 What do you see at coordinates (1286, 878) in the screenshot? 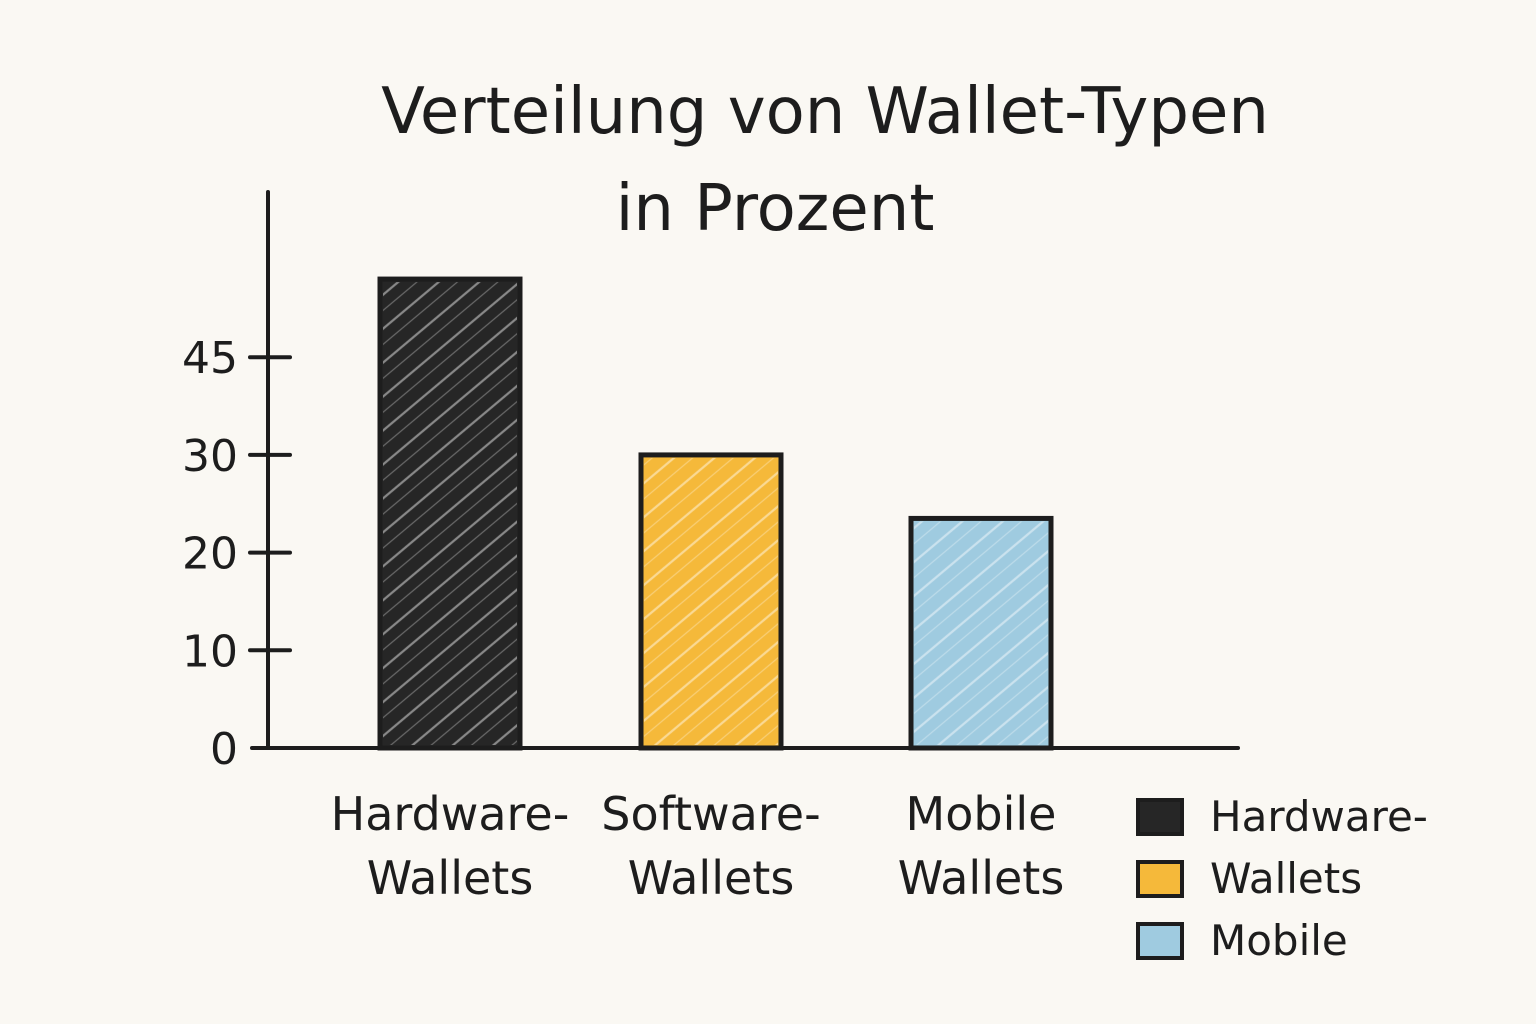
I see `legend-label: Wallets` at bounding box center [1286, 878].